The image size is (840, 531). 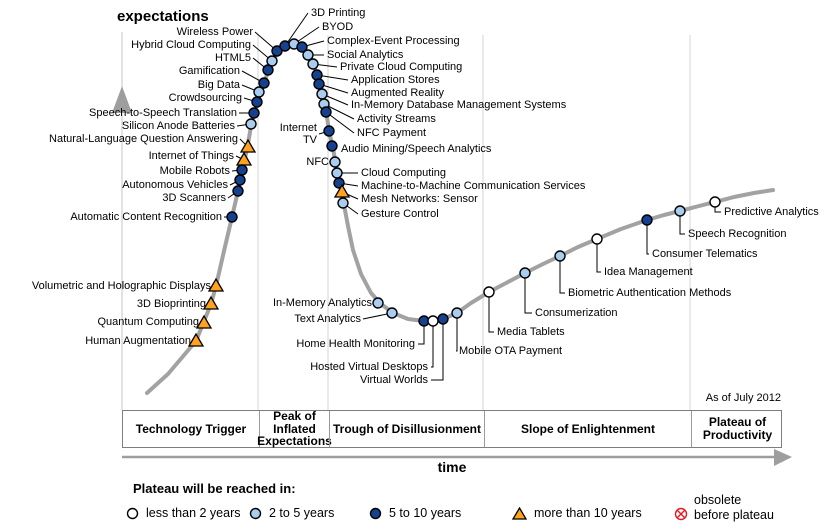 I want to click on consumer-telematics-connector, so click(x=647, y=237).